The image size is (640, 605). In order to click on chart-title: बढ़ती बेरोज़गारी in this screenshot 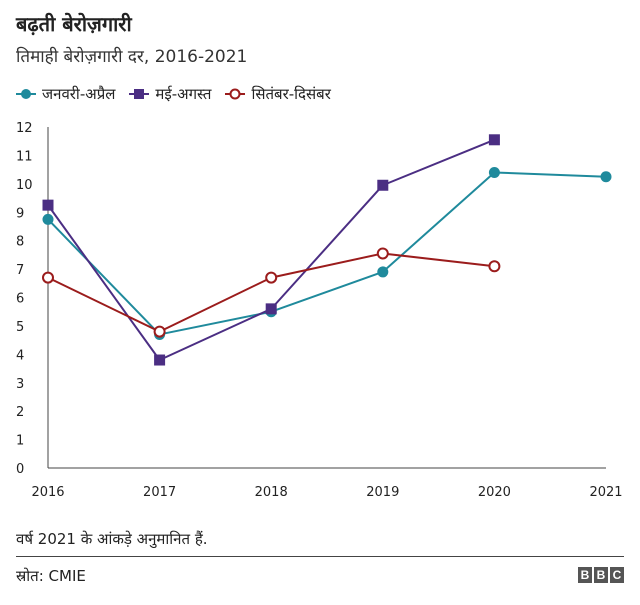, I will do `click(74, 24)`.